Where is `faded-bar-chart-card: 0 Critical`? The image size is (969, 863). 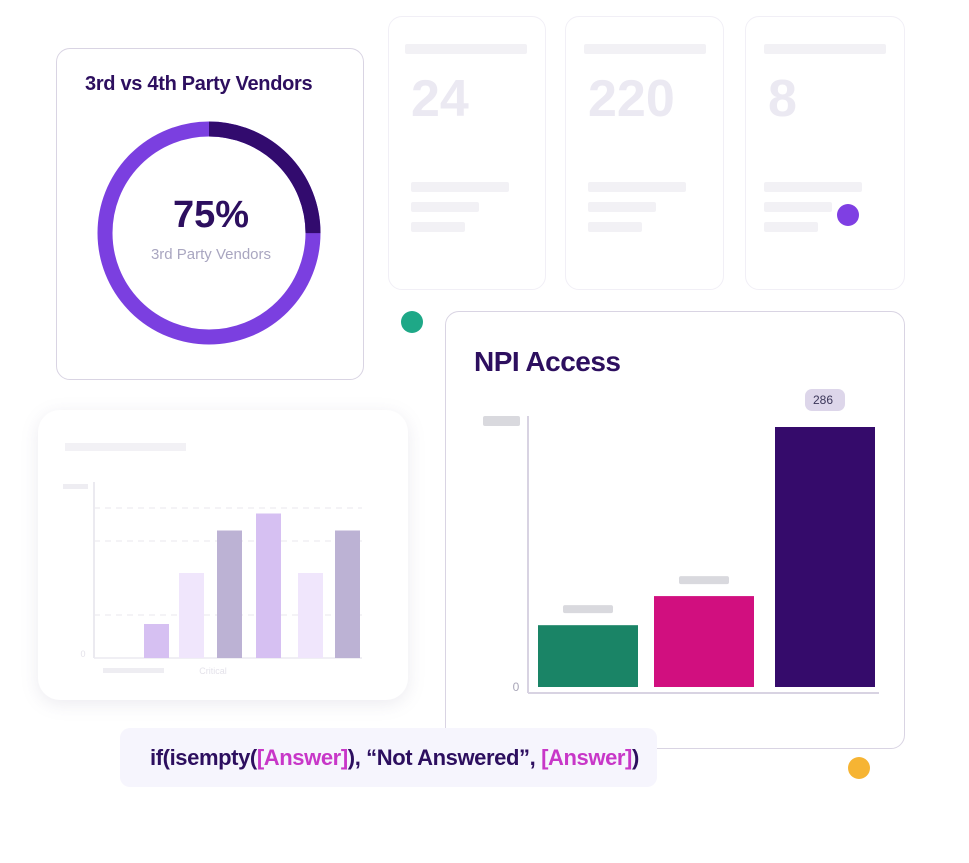
faded-bar-chart-card: 0 Critical is located at coordinates (223, 555).